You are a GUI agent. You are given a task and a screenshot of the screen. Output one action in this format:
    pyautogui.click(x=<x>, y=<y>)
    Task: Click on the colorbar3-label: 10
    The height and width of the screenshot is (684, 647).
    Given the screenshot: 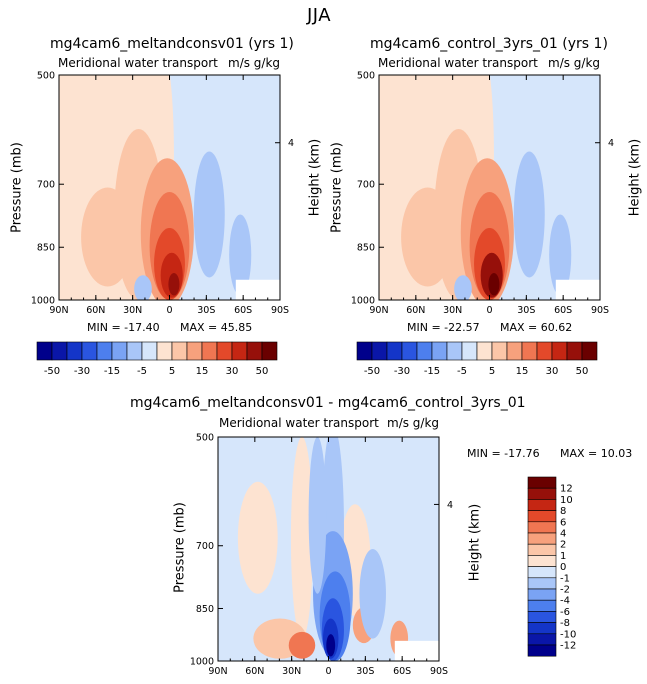 What is the action you would take?
    pyautogui.click(x=566, y=500)
    